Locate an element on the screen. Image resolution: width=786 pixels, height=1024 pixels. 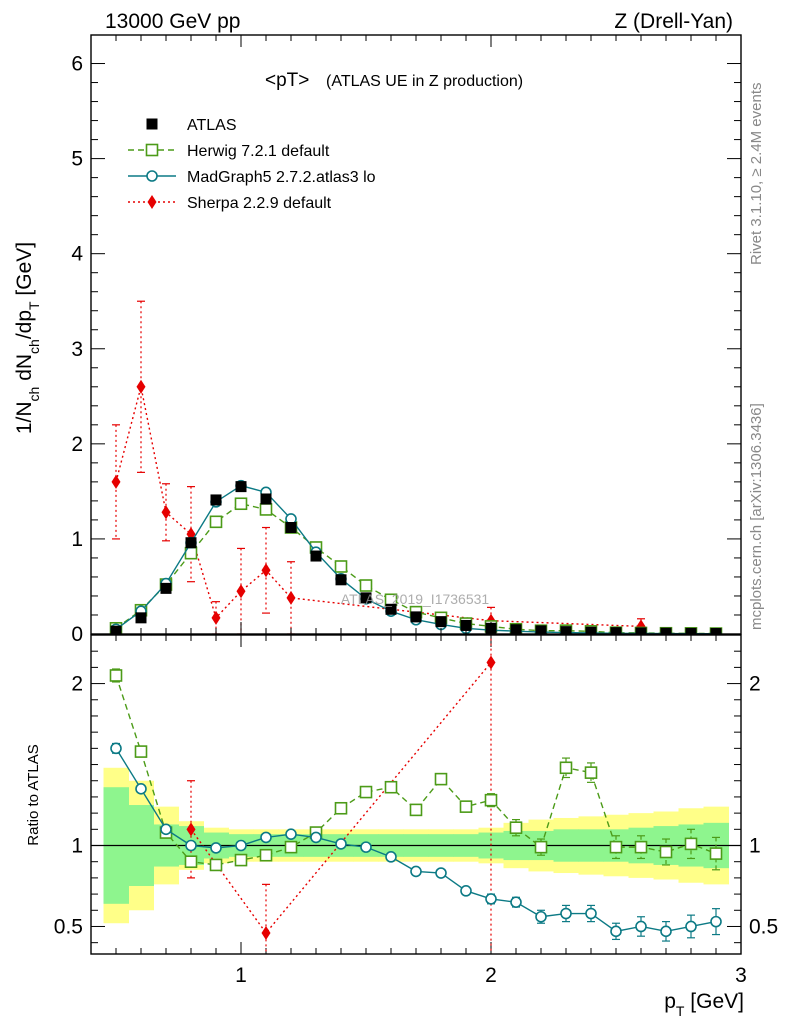
ratio-y-axis-label: Ratio to ATLAS is located at coordinates (33, 794).